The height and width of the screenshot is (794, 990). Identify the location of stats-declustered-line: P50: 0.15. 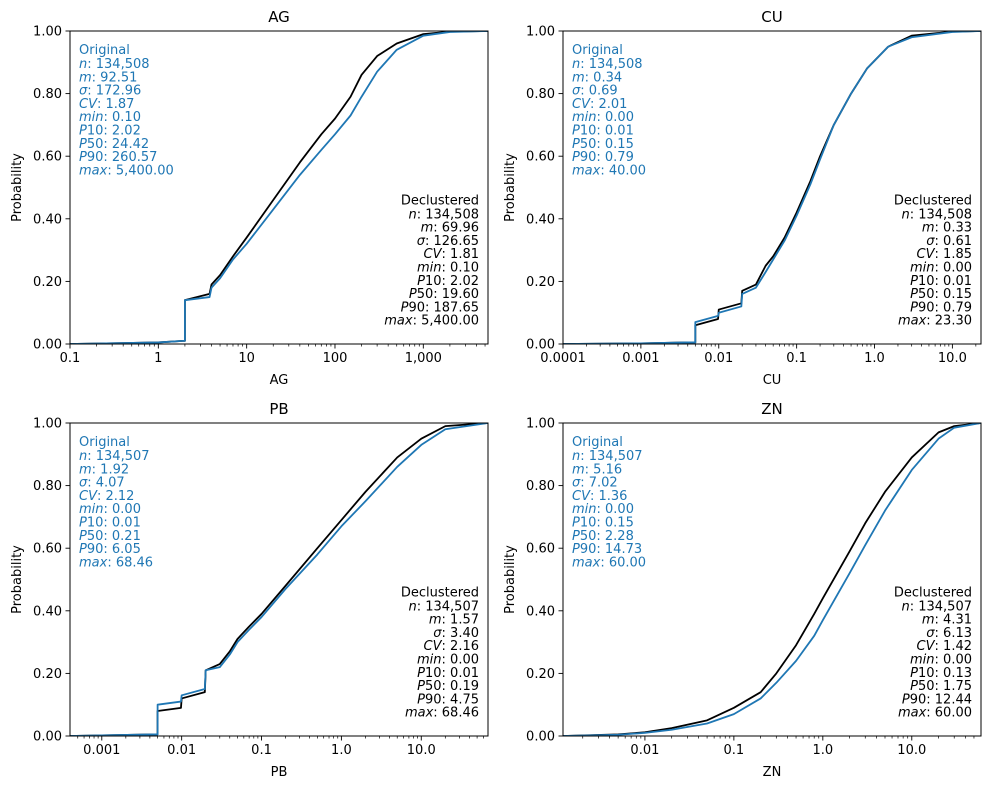
(941, 294).